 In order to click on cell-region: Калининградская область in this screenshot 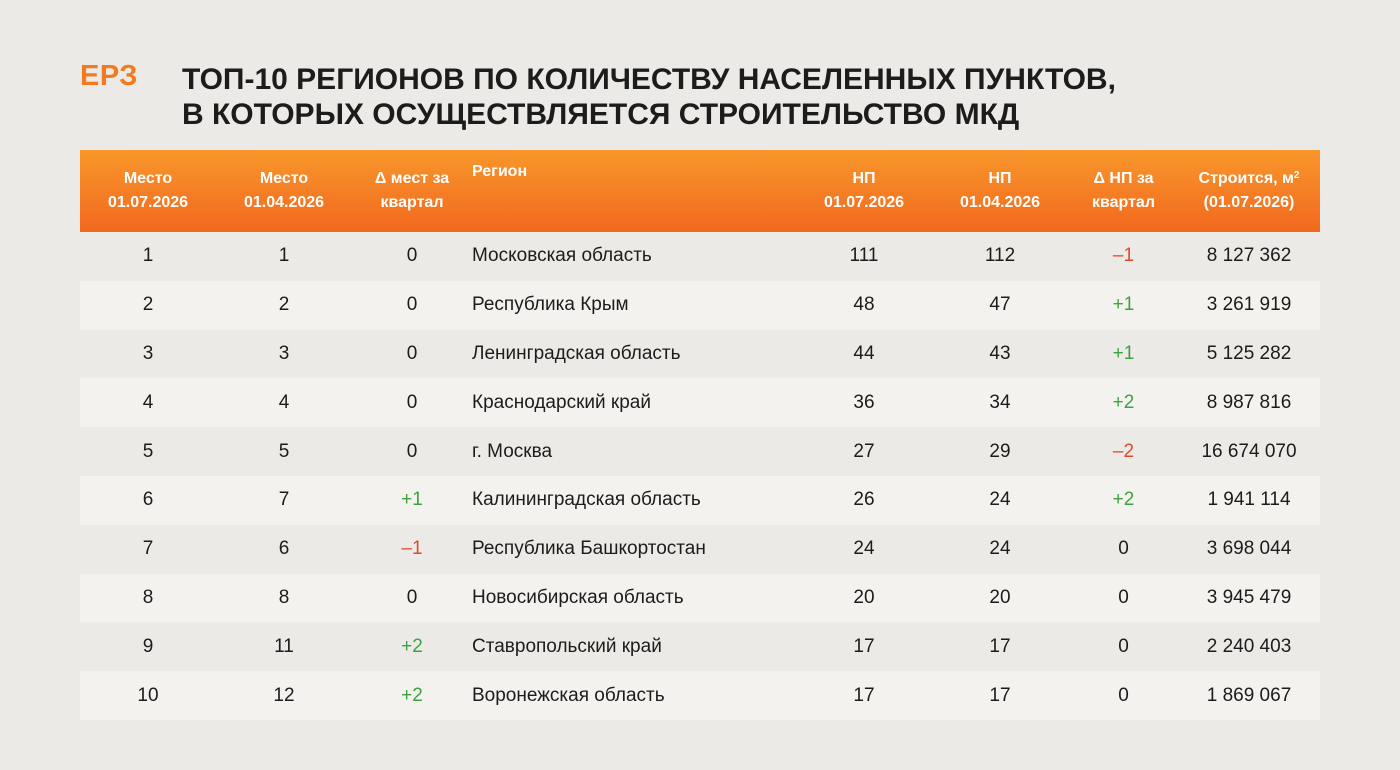, I will do `click(586, 500)`.